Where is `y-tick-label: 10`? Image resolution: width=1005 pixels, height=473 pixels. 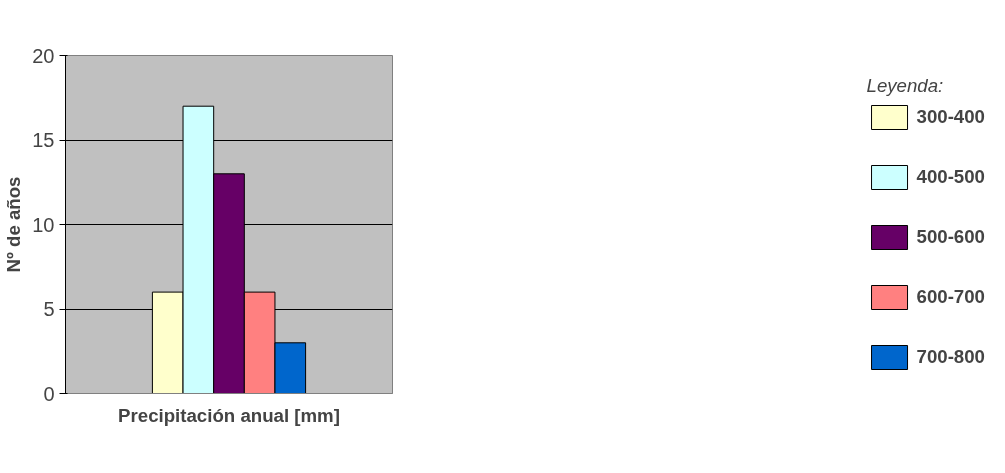
y-tick-label: 10 is located at coordinates (43, 224).